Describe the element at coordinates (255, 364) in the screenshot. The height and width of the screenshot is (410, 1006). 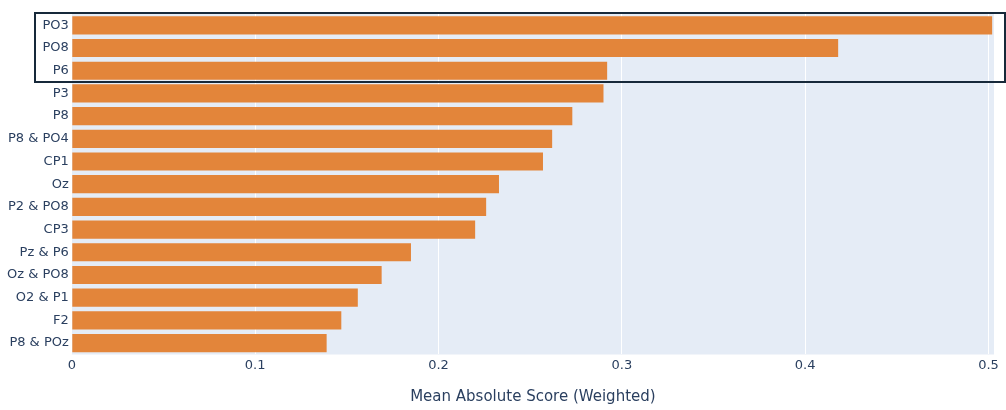
I see `x-tick-label: 0.1` at that location.